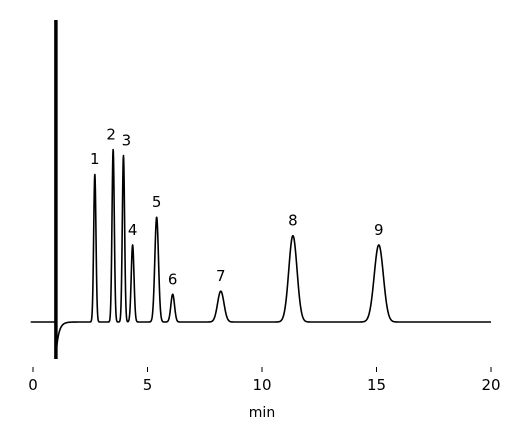  Describe the element at coordinates (173, 279) in the screenshot. I see `peak-label-6: 6` at that location.